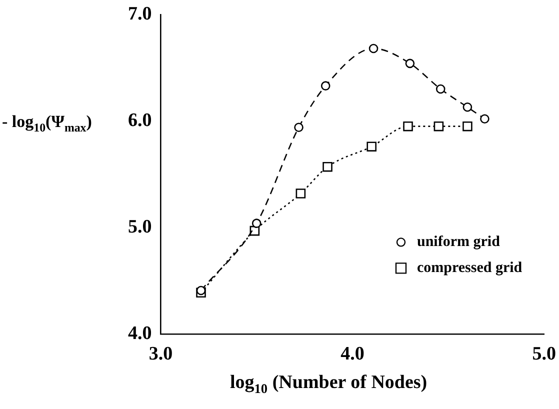  Describe the element at coordinates (544, 354) in the screenshot. I see `x-tick-label: 5.0` at that location.